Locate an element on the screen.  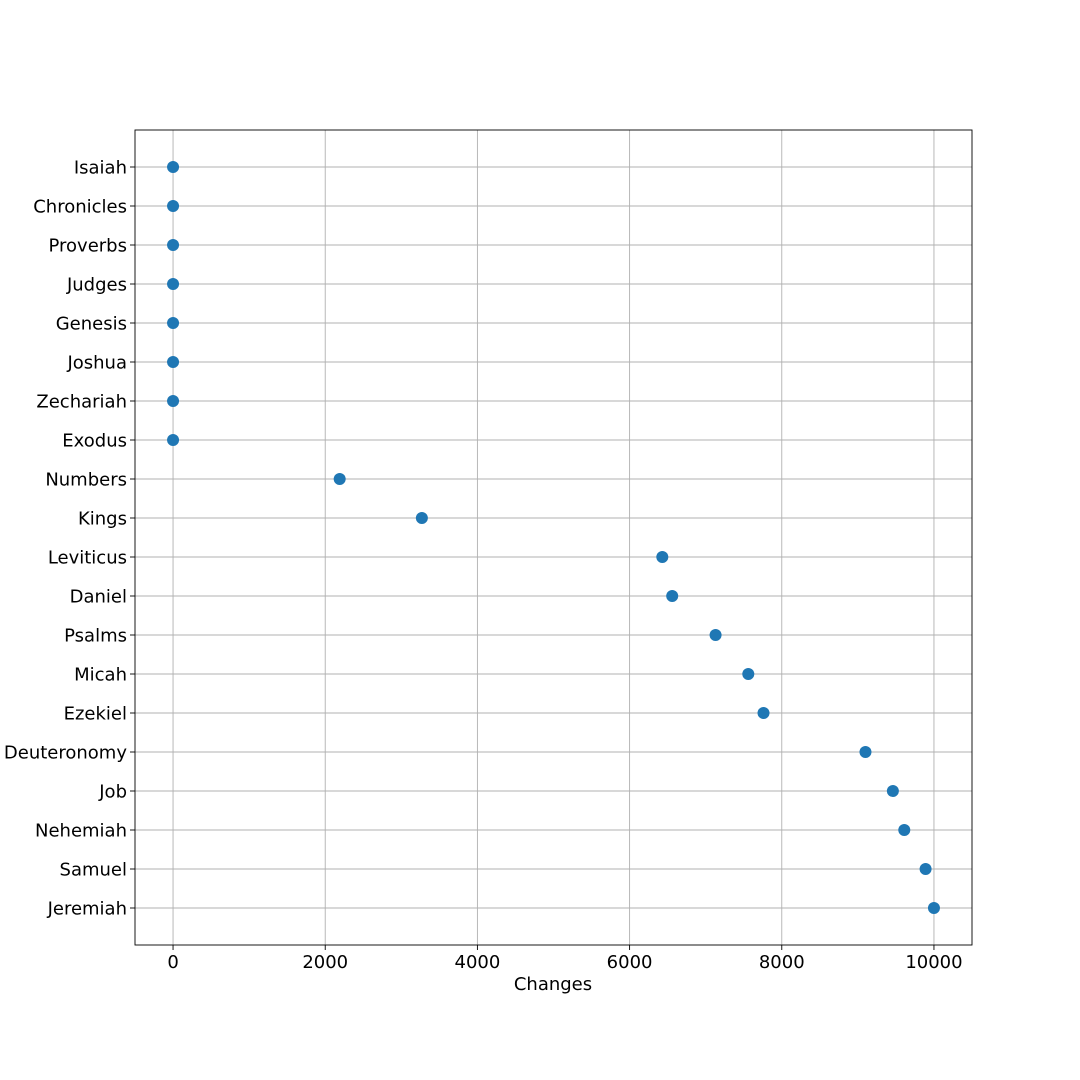
y-tick-label: Chronicles is located at coordinates (80, 207).